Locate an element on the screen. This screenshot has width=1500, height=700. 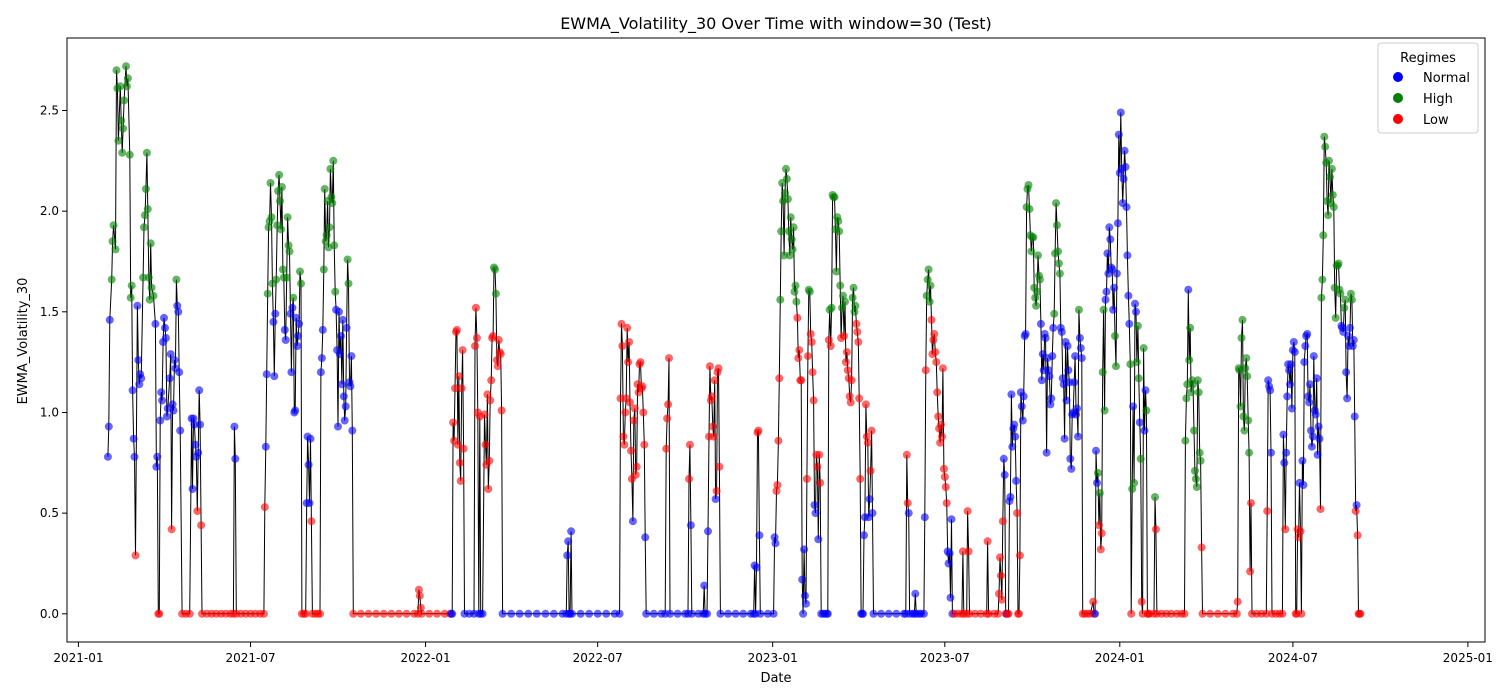
x-axis-label: Date is located at coordinates (775, 678).